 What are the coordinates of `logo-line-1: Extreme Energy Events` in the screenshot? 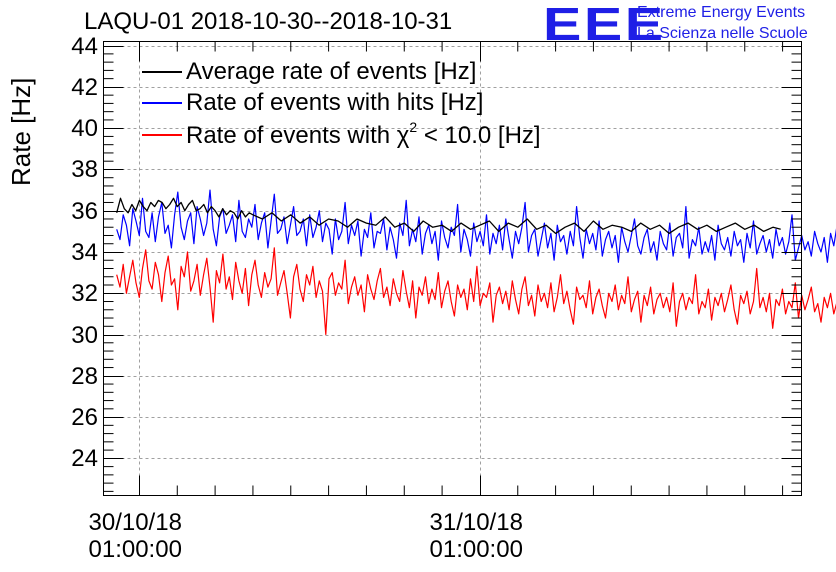 It's located at (721, 12).